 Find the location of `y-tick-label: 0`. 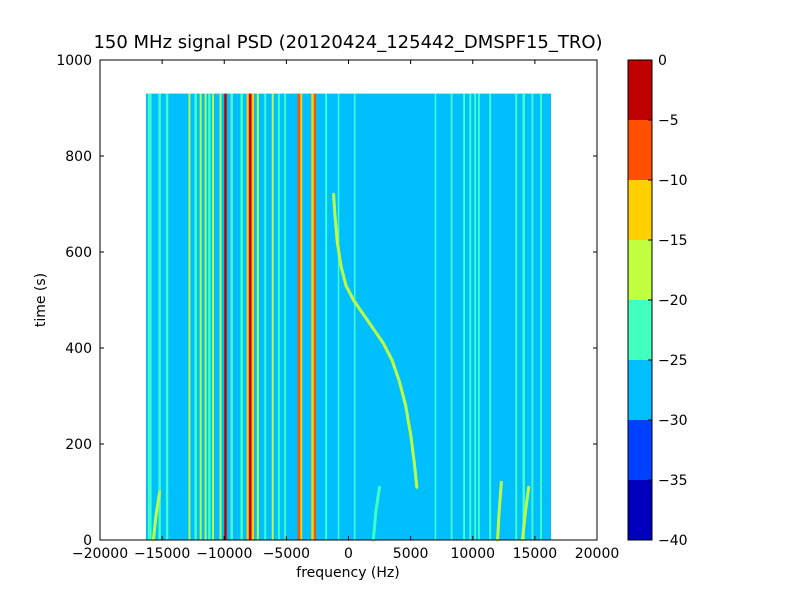

y-tick-label: 0 is located at coordinates (87, 541).